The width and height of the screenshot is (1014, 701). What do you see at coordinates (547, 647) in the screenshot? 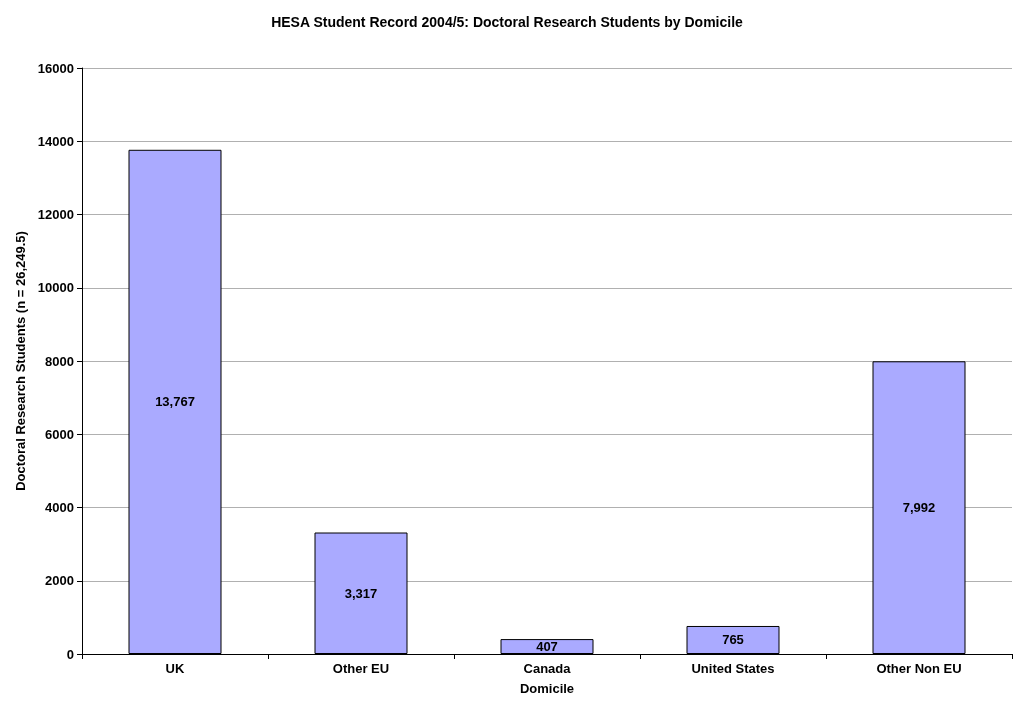
I see `data-label: 407` at bounding box center [547, 647].